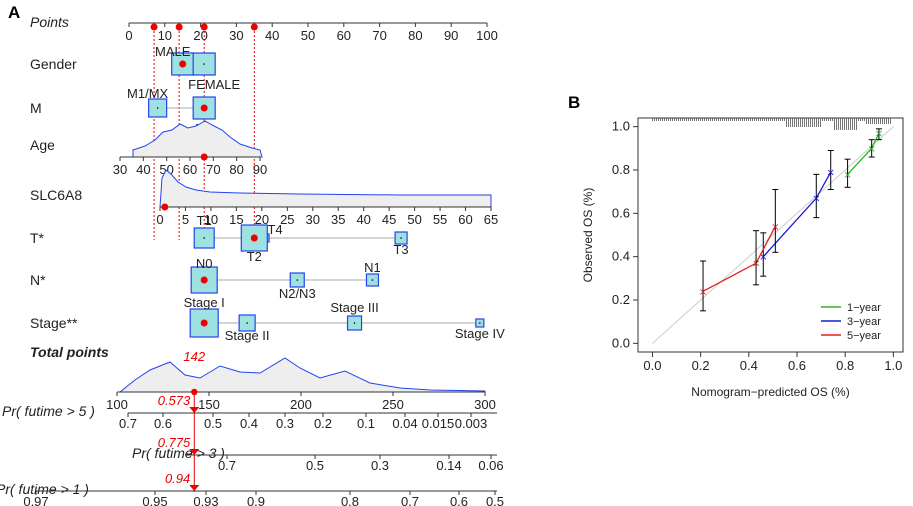 This screenshot has height=506, width=913. Describe the element at coordinates (845, 365) in the screenshot. I see `x-tick-label: 0.8` at that location.